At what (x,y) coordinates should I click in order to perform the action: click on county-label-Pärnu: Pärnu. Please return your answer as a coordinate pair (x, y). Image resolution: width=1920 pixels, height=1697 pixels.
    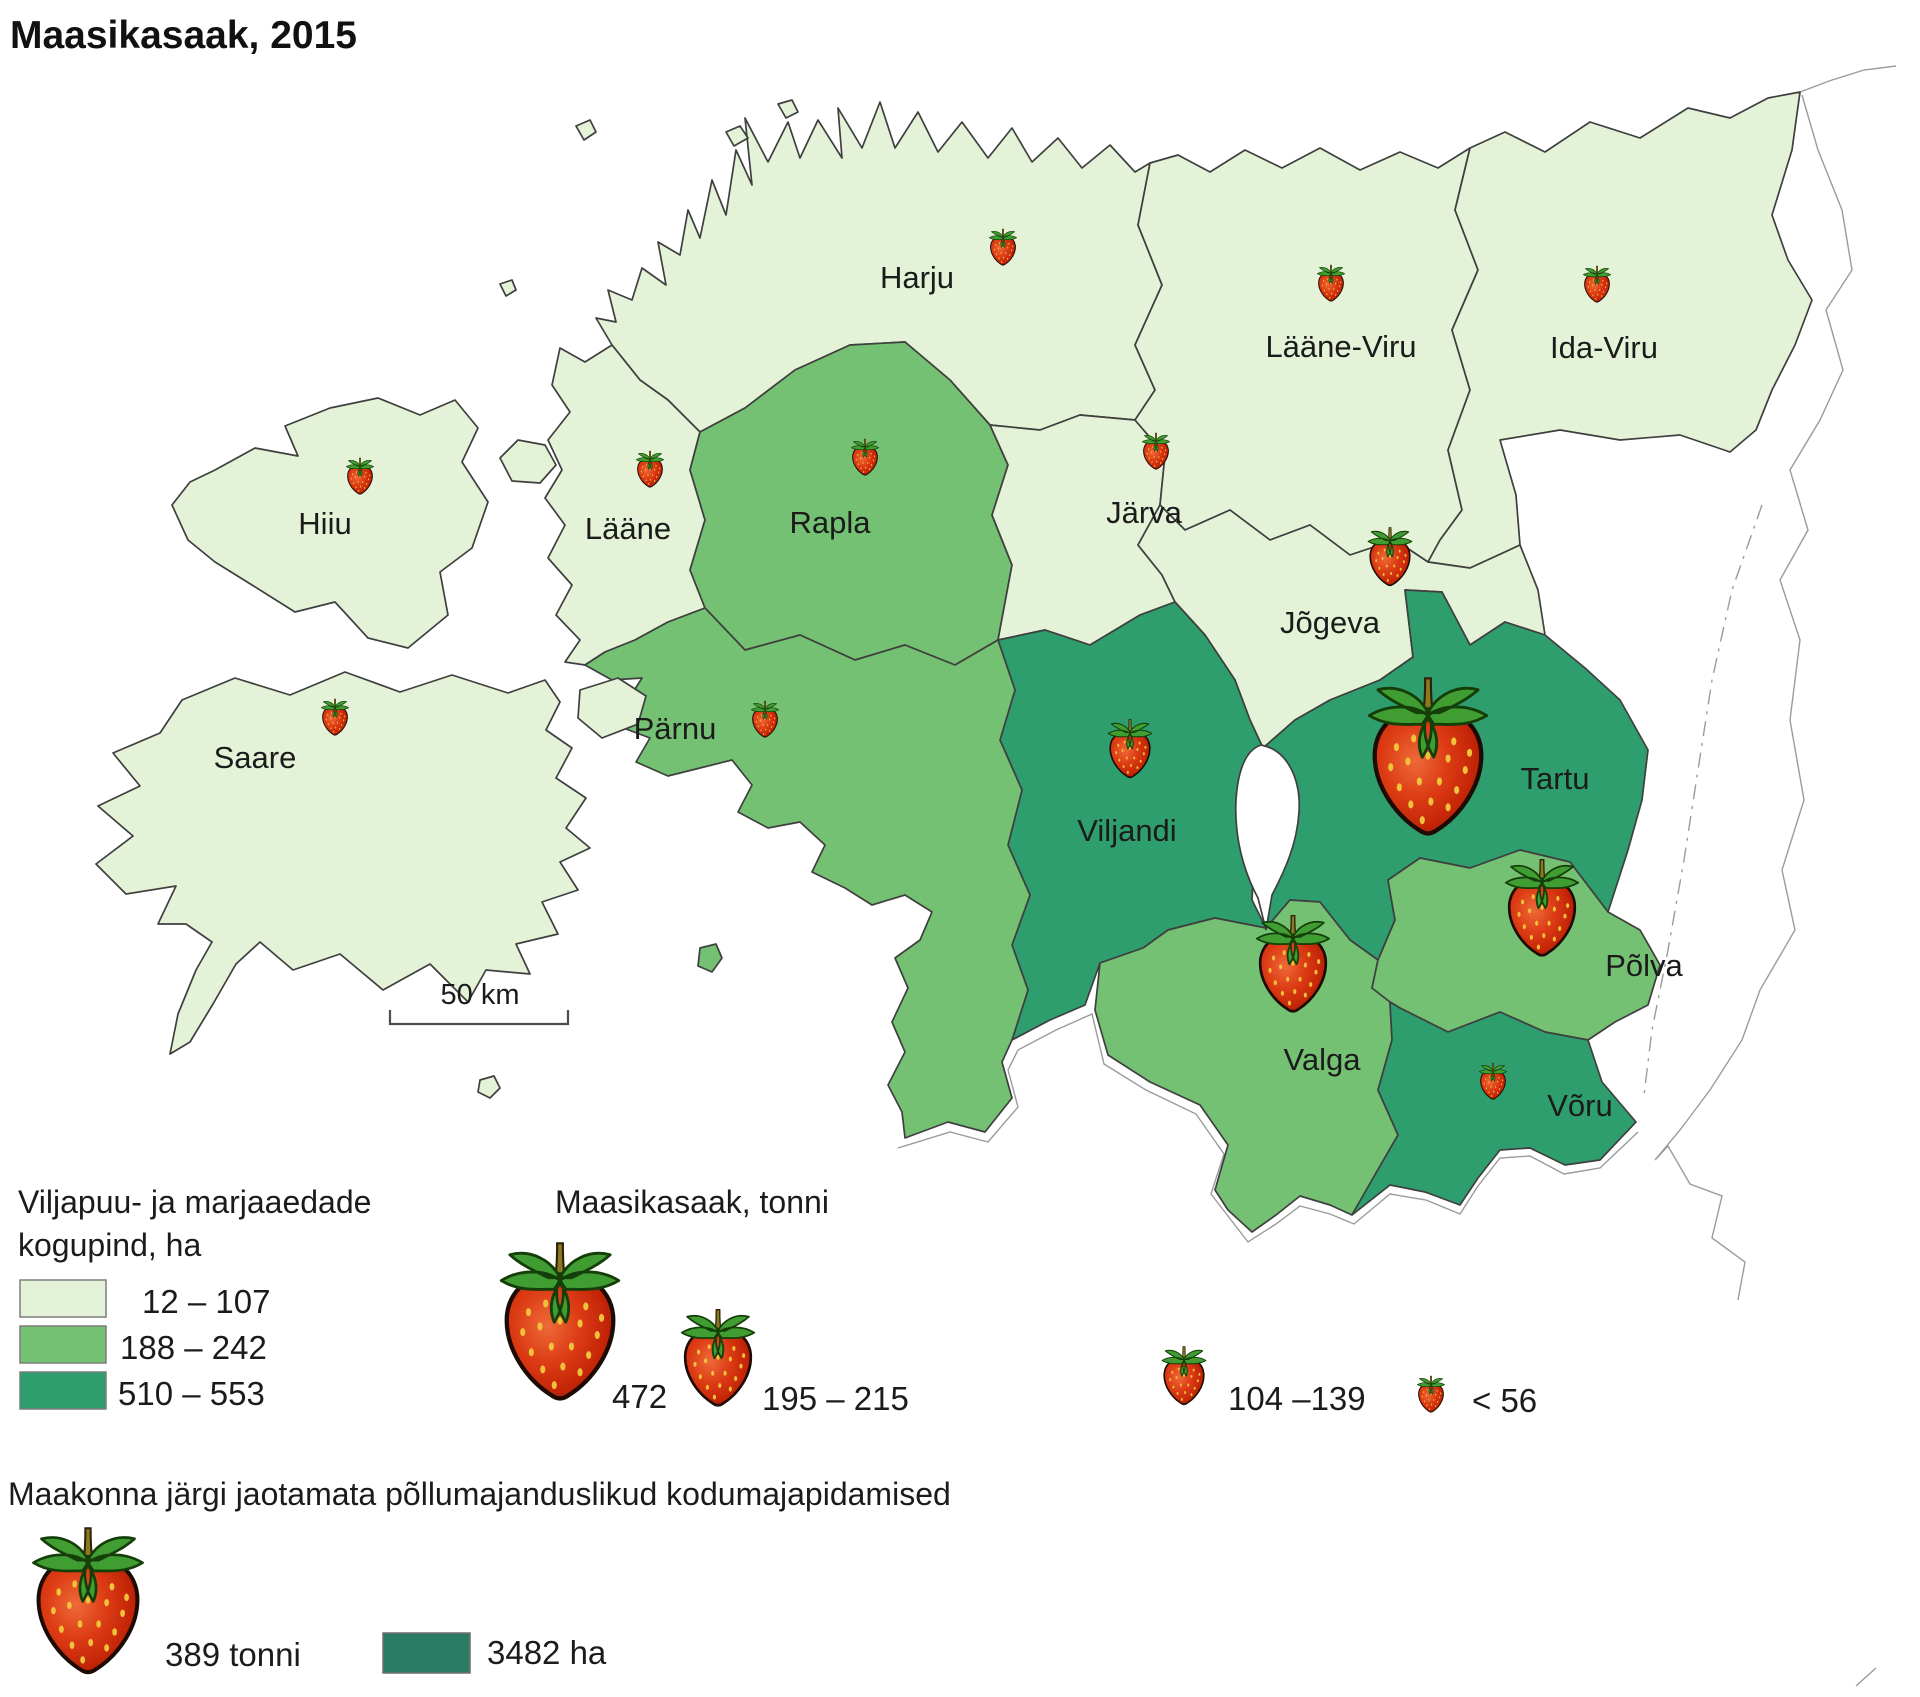
    Looking at the image, I should click on (675, 728).